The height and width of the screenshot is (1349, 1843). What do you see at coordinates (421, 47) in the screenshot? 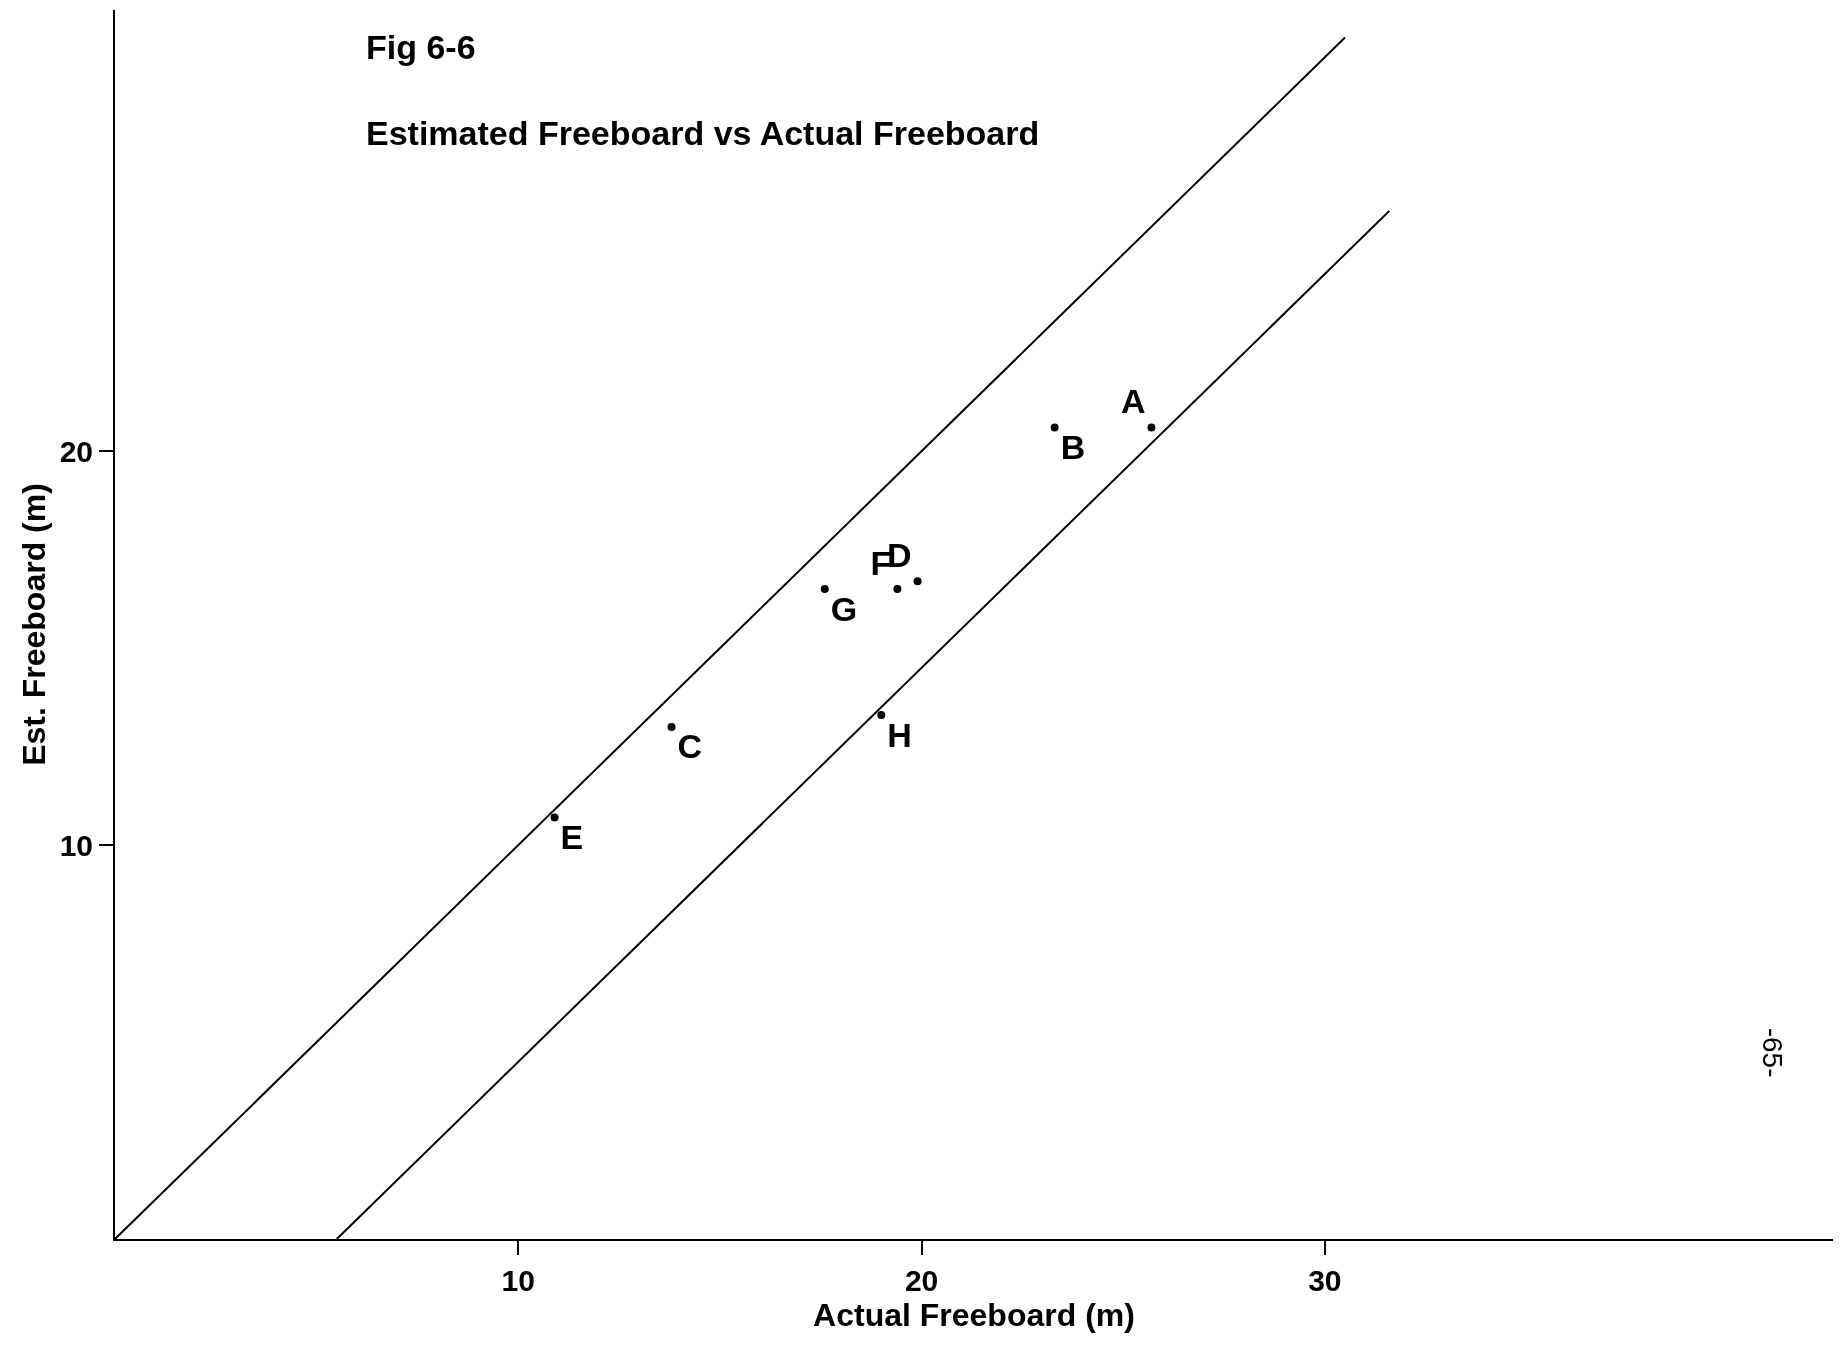
I see `text: Fig 6-6` at bounding box center [421, 47].